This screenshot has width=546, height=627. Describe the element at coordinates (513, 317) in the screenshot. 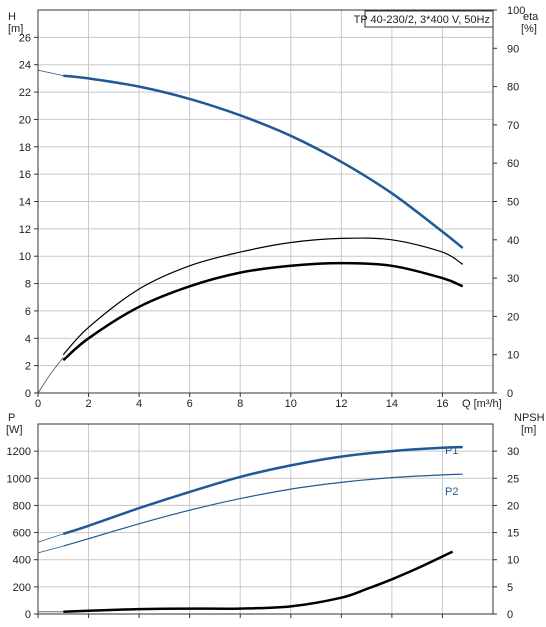

I see `head-right-tick-label: 20` at that location.